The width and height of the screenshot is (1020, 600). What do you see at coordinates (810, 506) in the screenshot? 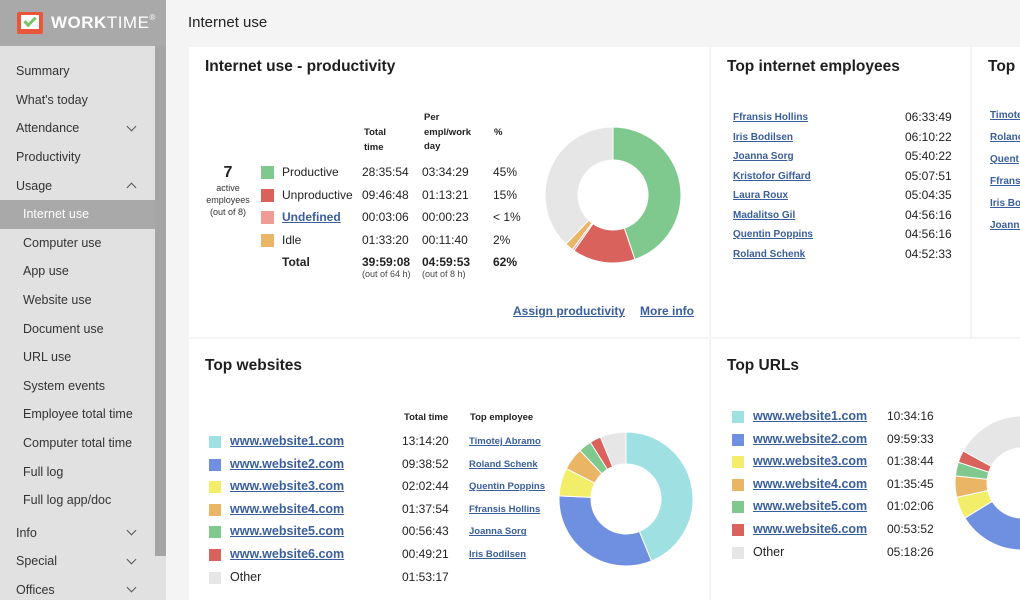
I see `url-link: www.website5.com` at bounding box center [810, 506].